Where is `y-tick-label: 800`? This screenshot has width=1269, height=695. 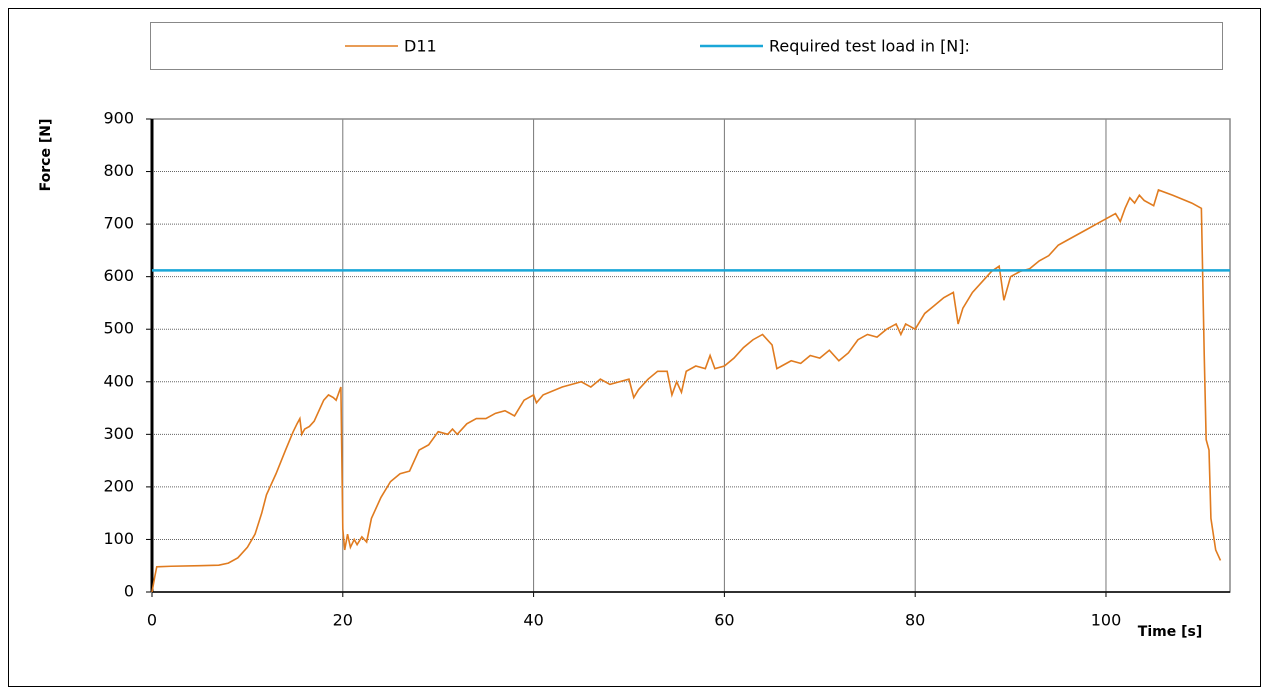
y-tick-label: 800 is located at coordinates (118, 170).